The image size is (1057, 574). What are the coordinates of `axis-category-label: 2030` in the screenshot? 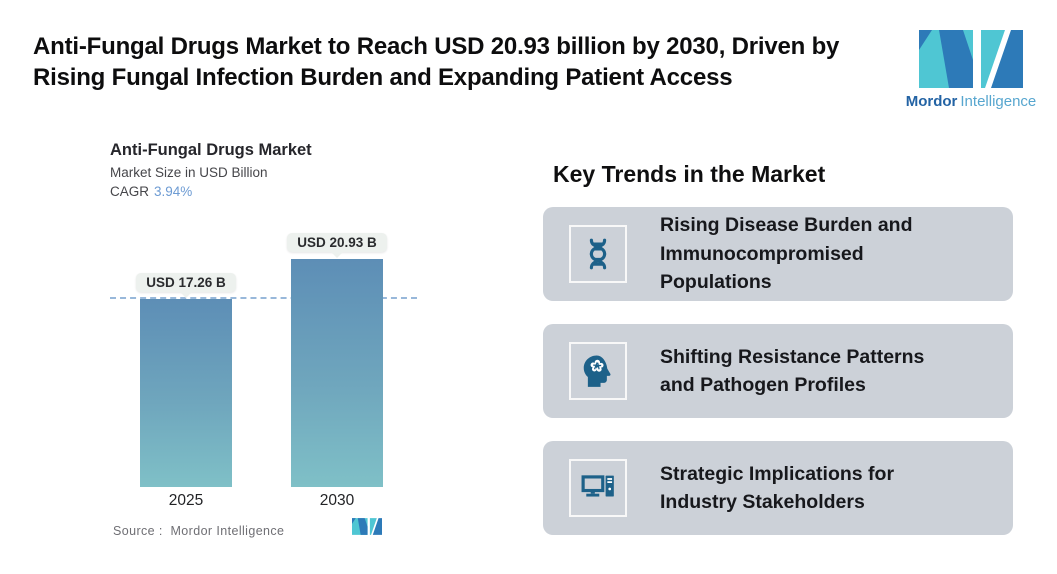 It's located at (337, 500).